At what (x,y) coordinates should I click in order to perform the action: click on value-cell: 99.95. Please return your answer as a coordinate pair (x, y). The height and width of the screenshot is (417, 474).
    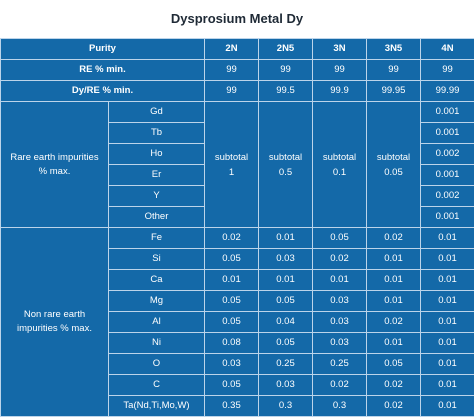
    Looking at the image, I should click on (394, 91).